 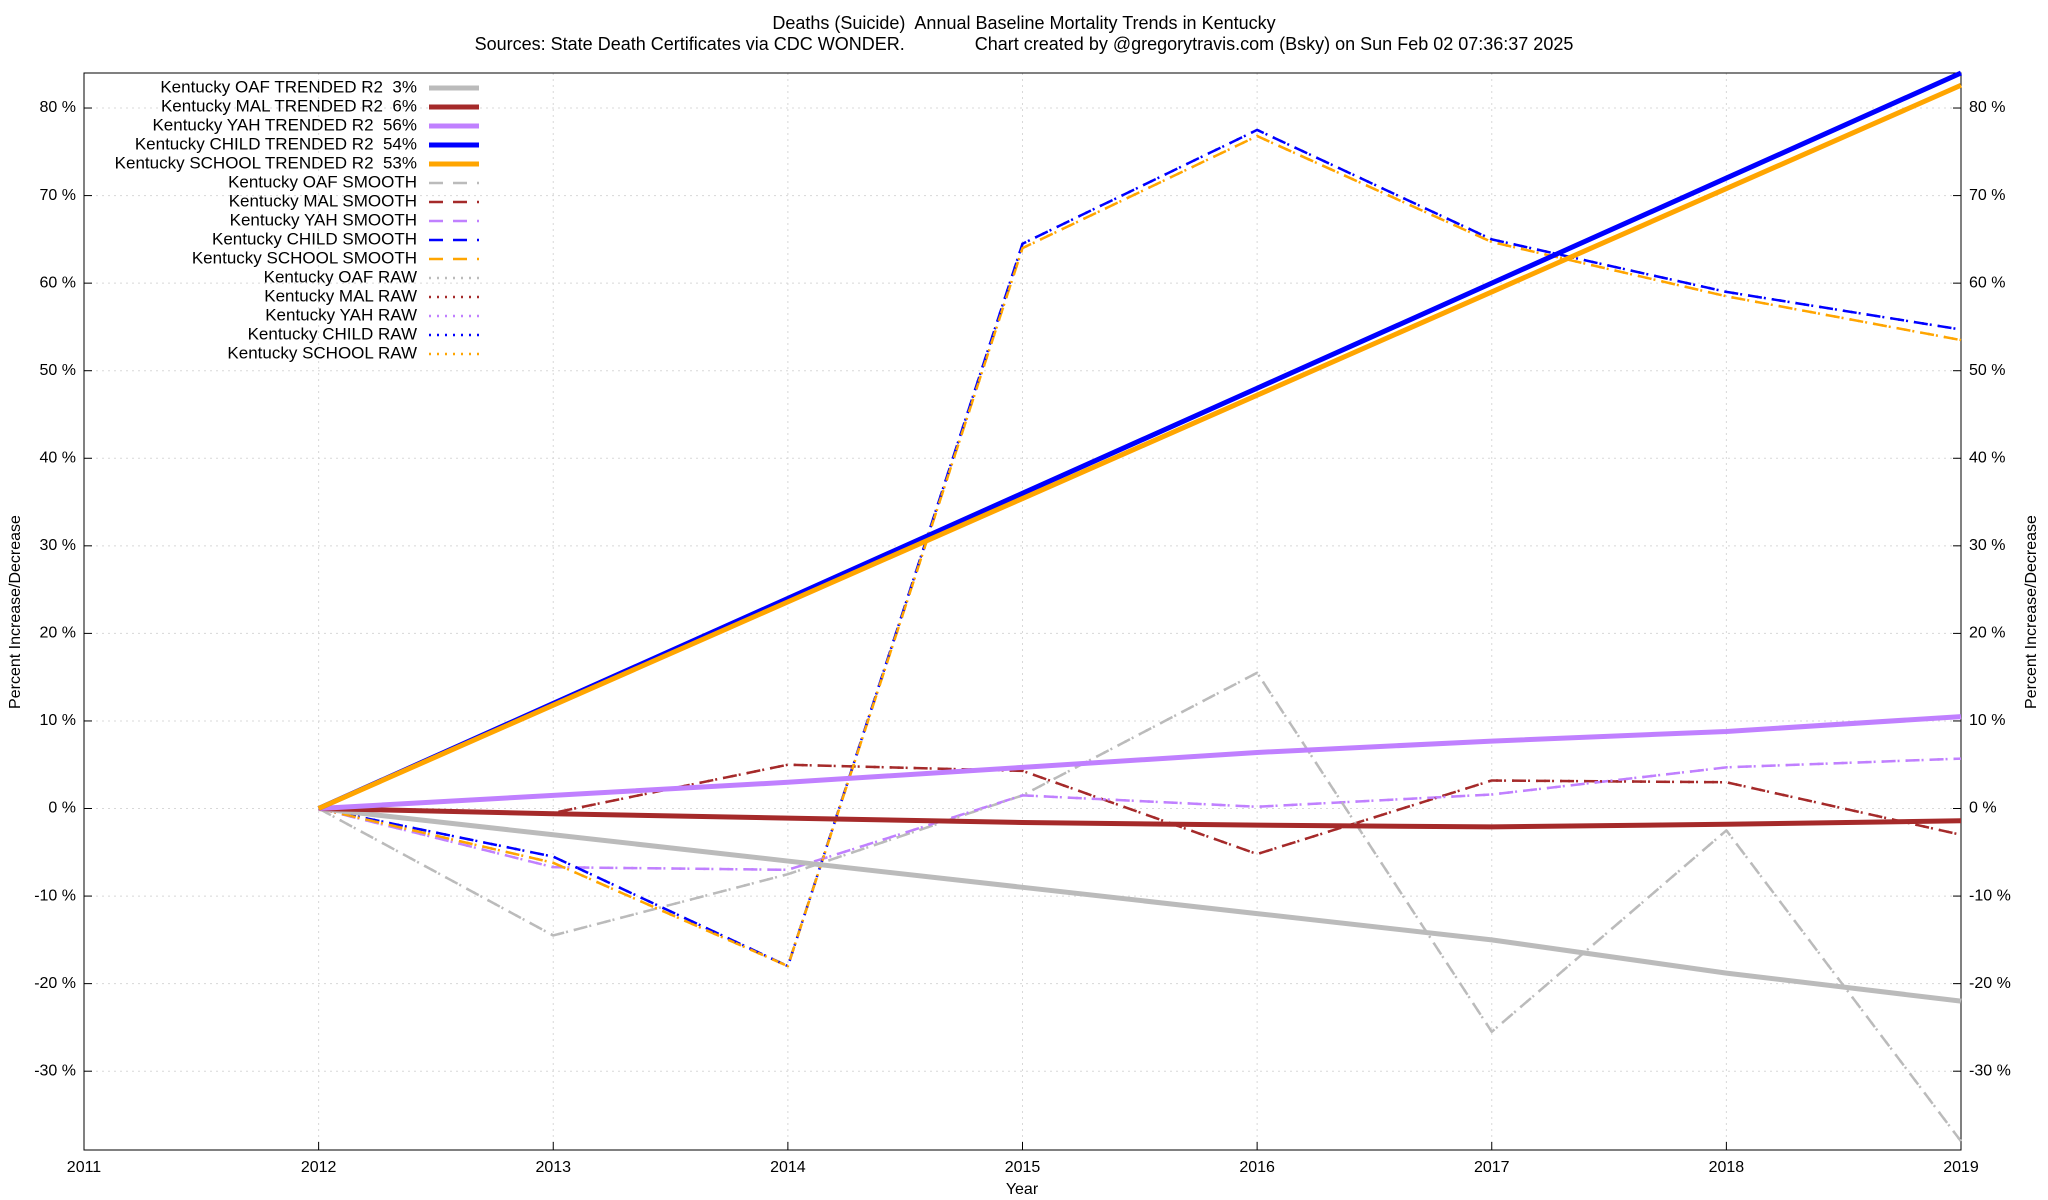 What do you see at coordinates (58, 633) in the screenshot?
I see `y-tick-label: 20 %` at bounding box center [58, 633].